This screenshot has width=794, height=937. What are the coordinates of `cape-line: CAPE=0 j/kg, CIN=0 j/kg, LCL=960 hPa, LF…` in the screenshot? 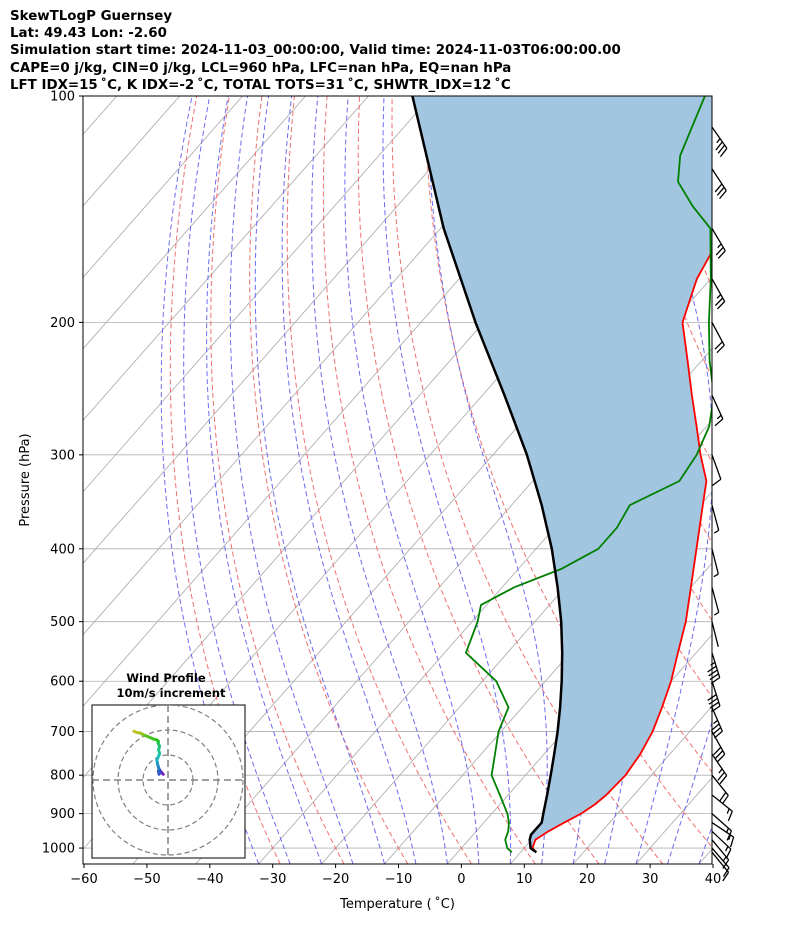 It's located at (261, 68).